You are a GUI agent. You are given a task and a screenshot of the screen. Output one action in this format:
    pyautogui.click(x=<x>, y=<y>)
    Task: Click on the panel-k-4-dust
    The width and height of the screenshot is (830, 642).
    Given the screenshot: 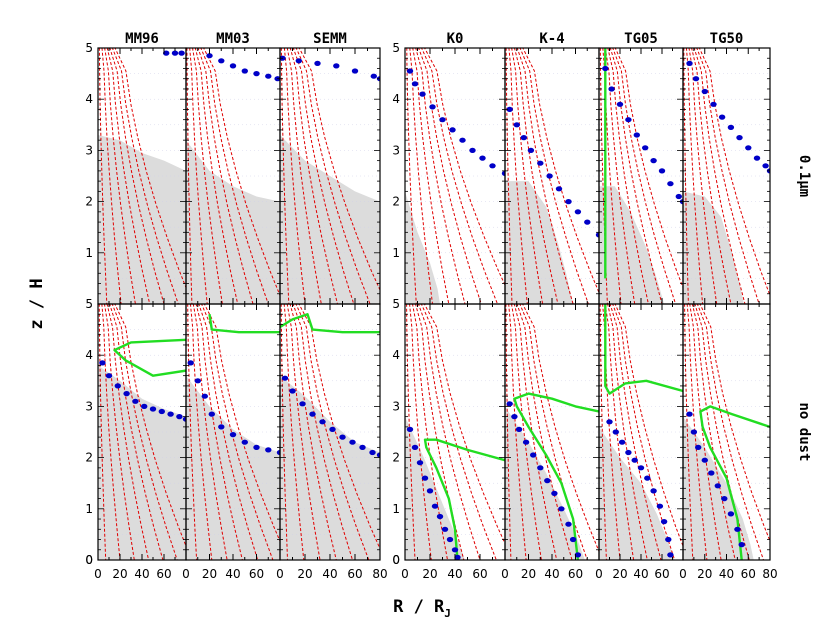 What is the action you would take?
    pyautogui.click(x=552, y=176)
    